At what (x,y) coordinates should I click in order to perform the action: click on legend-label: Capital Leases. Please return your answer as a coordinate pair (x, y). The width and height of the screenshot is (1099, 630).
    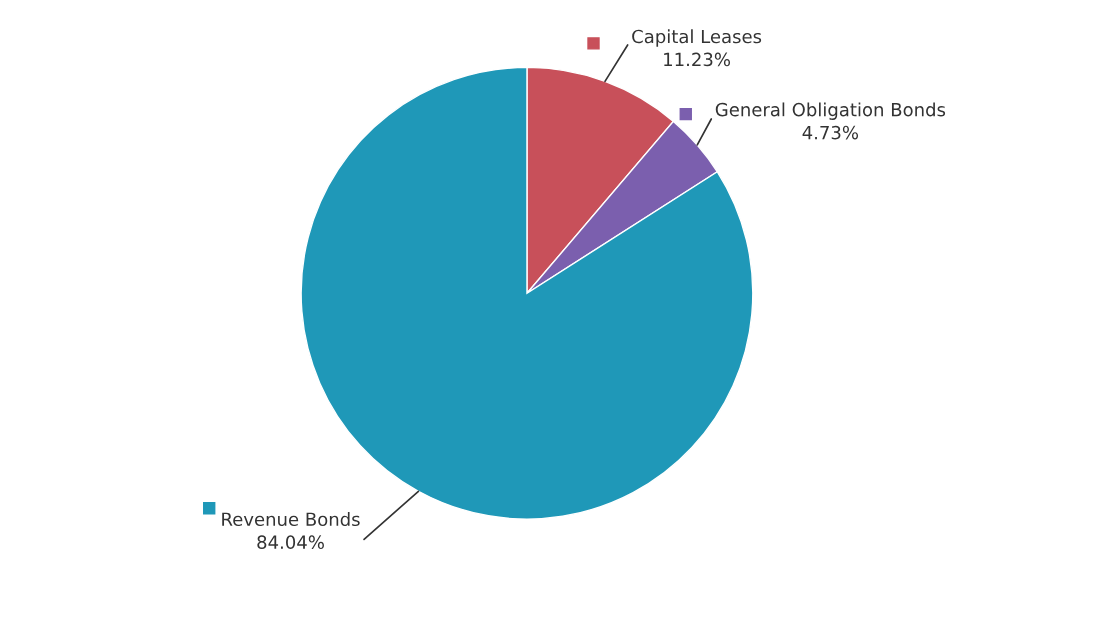
    Looking at the image, I should click on (697, 38).